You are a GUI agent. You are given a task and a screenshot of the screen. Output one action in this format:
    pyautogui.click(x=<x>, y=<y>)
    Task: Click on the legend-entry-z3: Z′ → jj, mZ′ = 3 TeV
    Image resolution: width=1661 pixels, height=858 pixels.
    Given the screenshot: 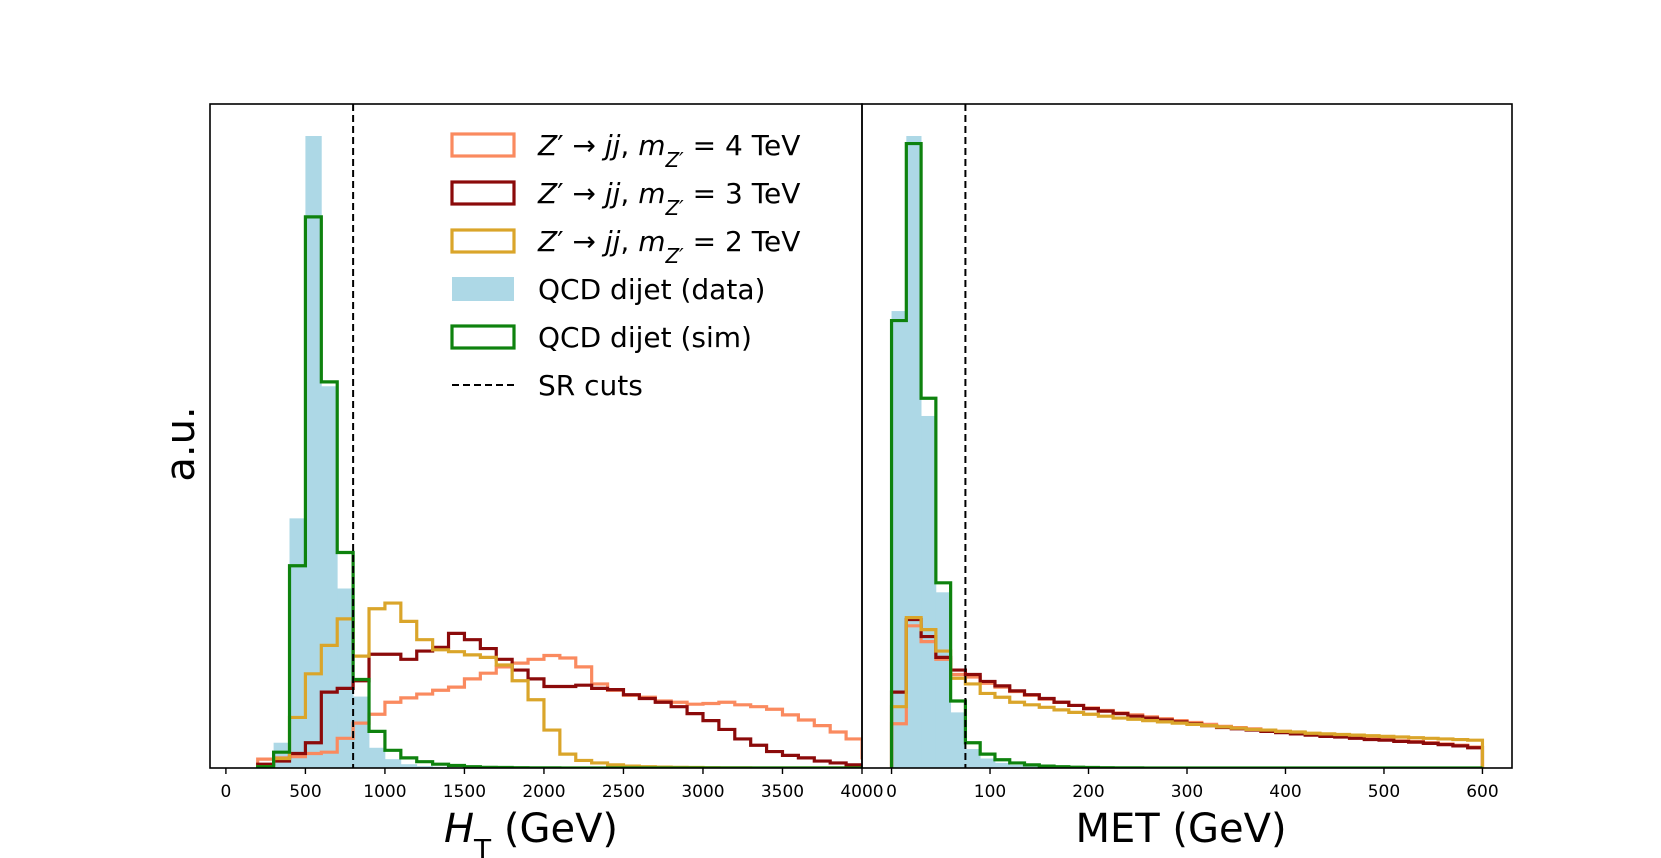 What is the action you would take?
    pyautogui.click(x=625, y=198)
    